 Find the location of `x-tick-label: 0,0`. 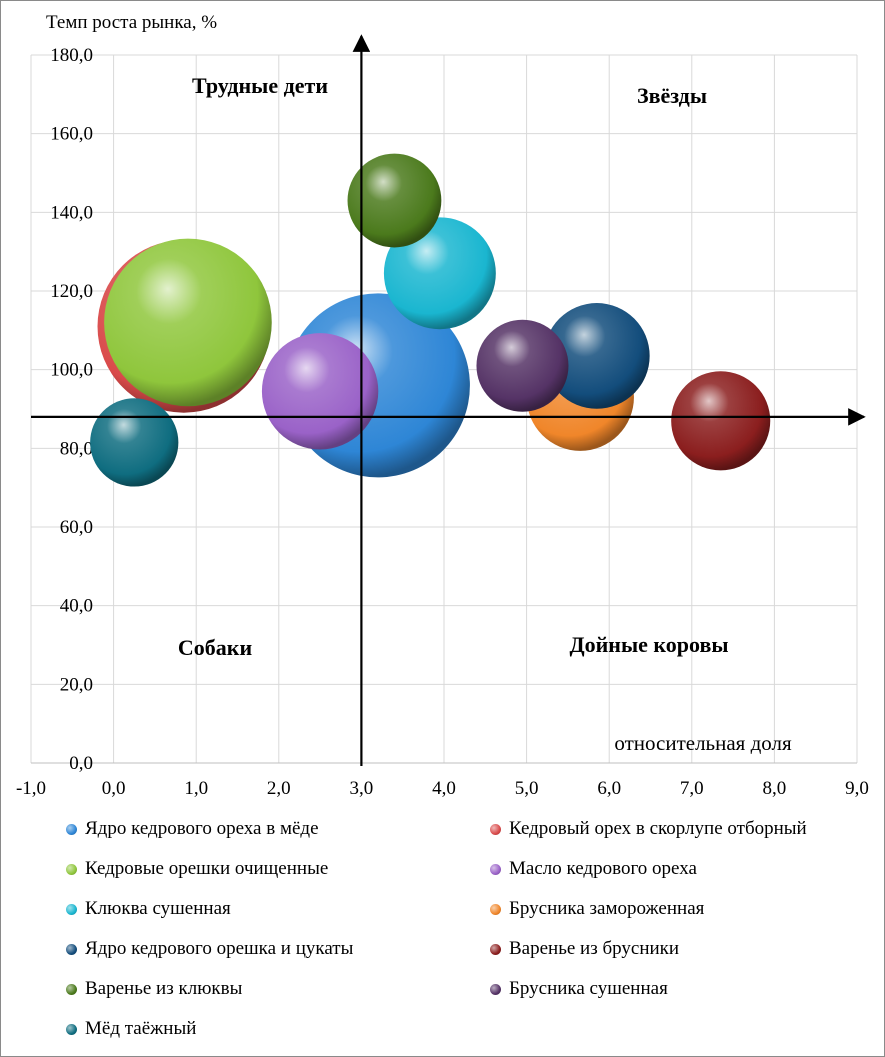

x-tick-label: 0,0 is located at coordinates (114, 788).